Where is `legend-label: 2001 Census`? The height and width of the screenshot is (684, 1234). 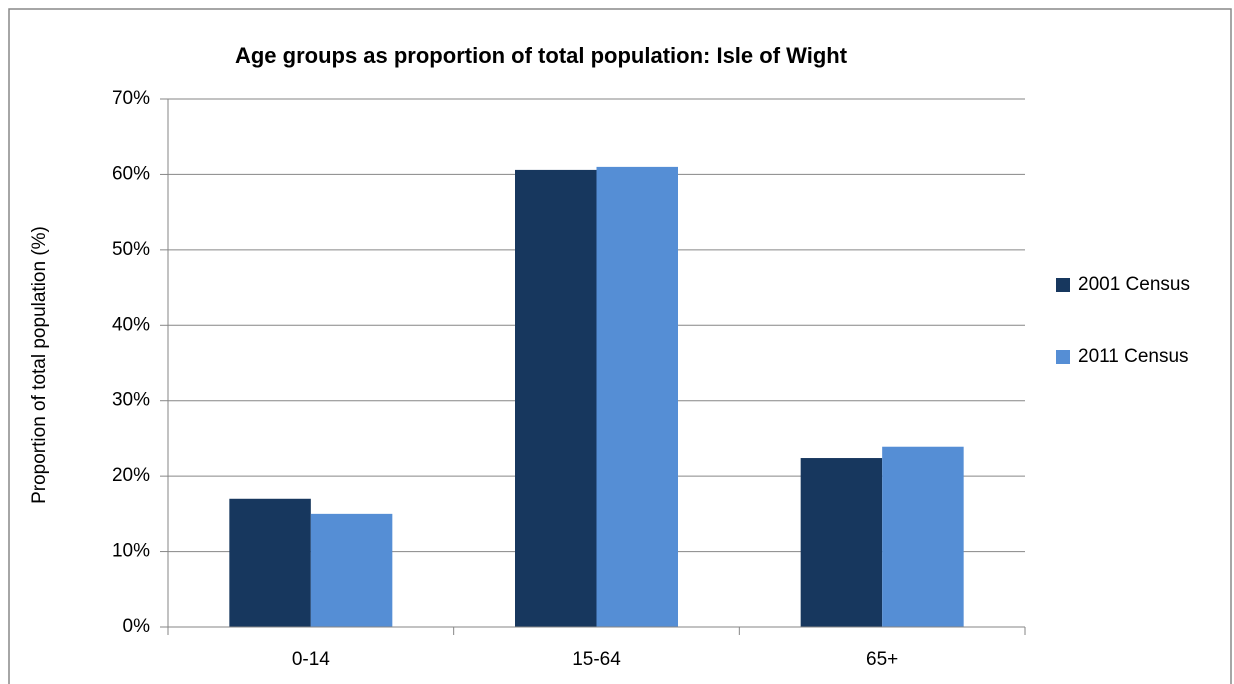 legend-label: 2001 Census is located at coordinates (1134, 284).